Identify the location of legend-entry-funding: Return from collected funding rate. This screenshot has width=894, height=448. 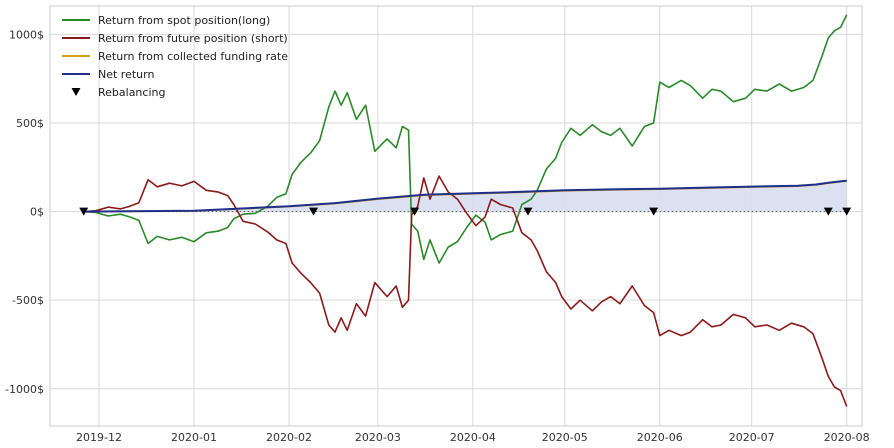
(175, 56).